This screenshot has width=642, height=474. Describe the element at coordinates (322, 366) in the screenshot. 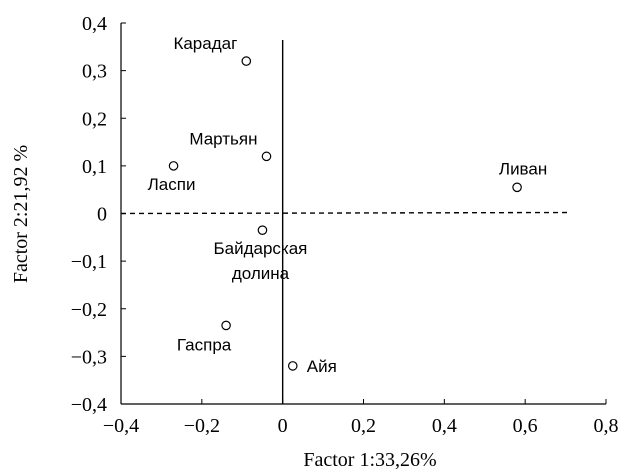

I see `point-label: Айя` at that location.